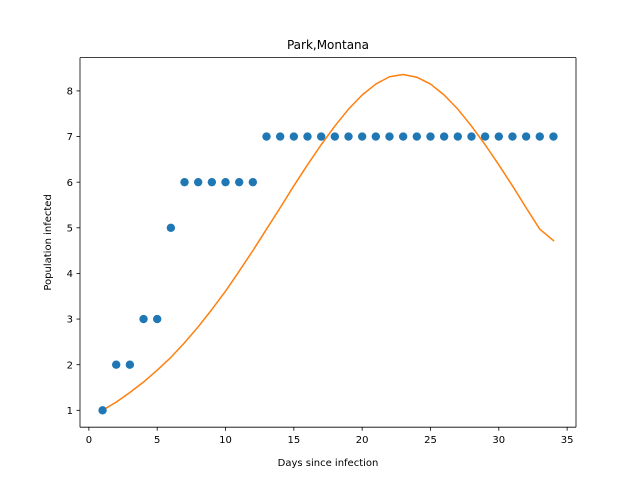 The width and height of the screenshot is (640, 480). Describe the element at coordinates (362, 440) in the screenshot. I see `x-tick-label: 20` at that location.